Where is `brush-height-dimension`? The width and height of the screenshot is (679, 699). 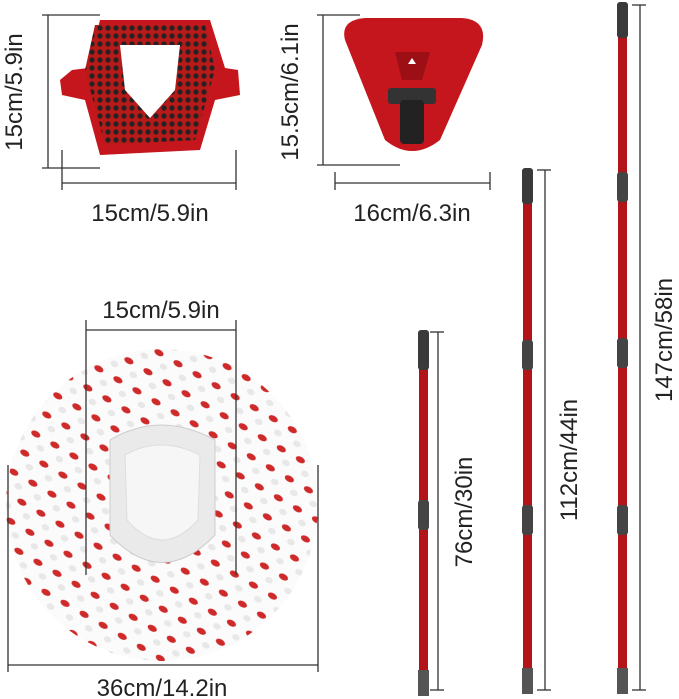
brush-height-dimension is located at coordinates (71, 91).